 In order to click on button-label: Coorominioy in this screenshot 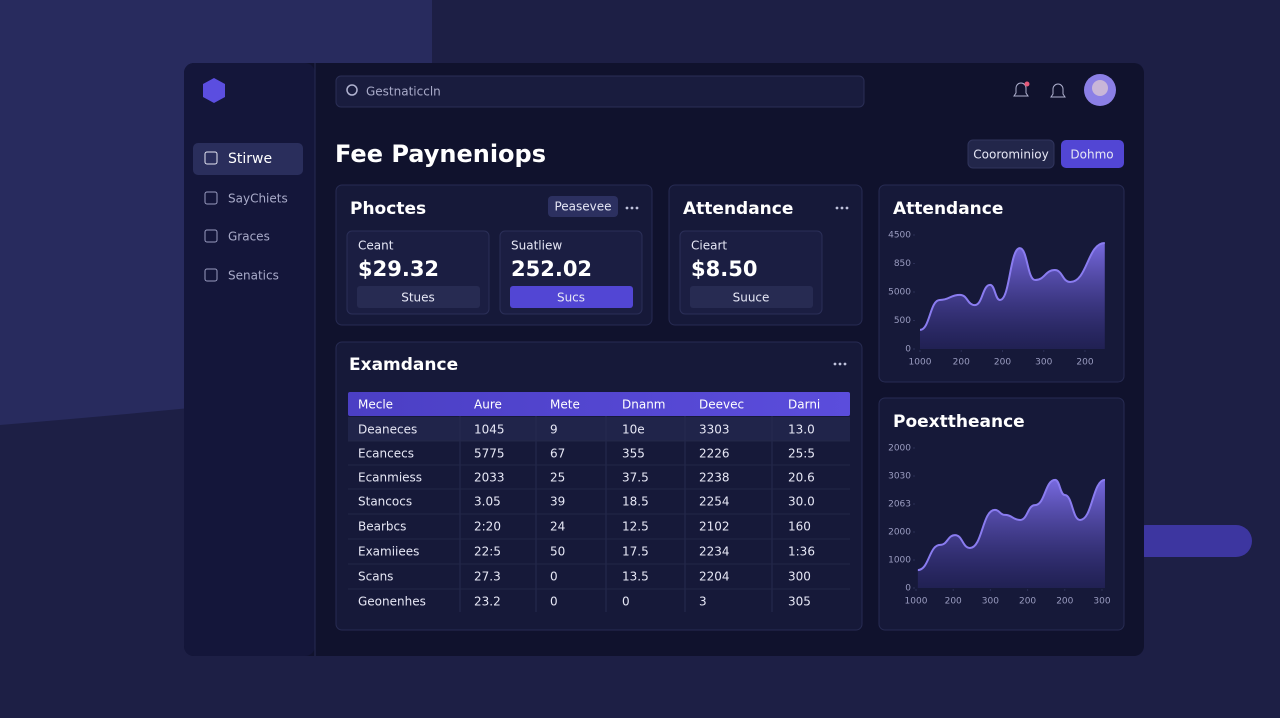, I will do `click(1010, 155)`.